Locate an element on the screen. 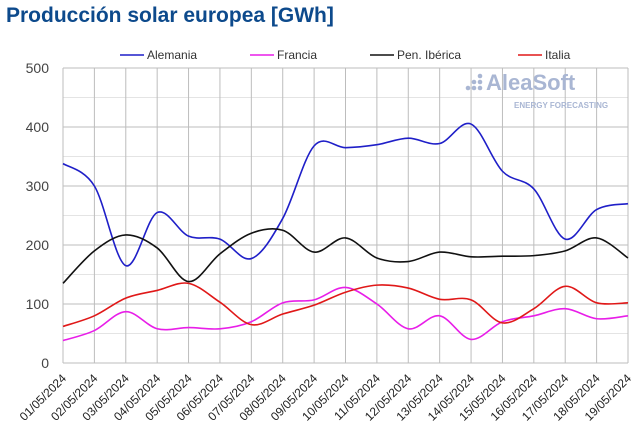 The height and width of the screenshot is (446, 640). y-tick-label: 400 is located at coordinates (38, 127).